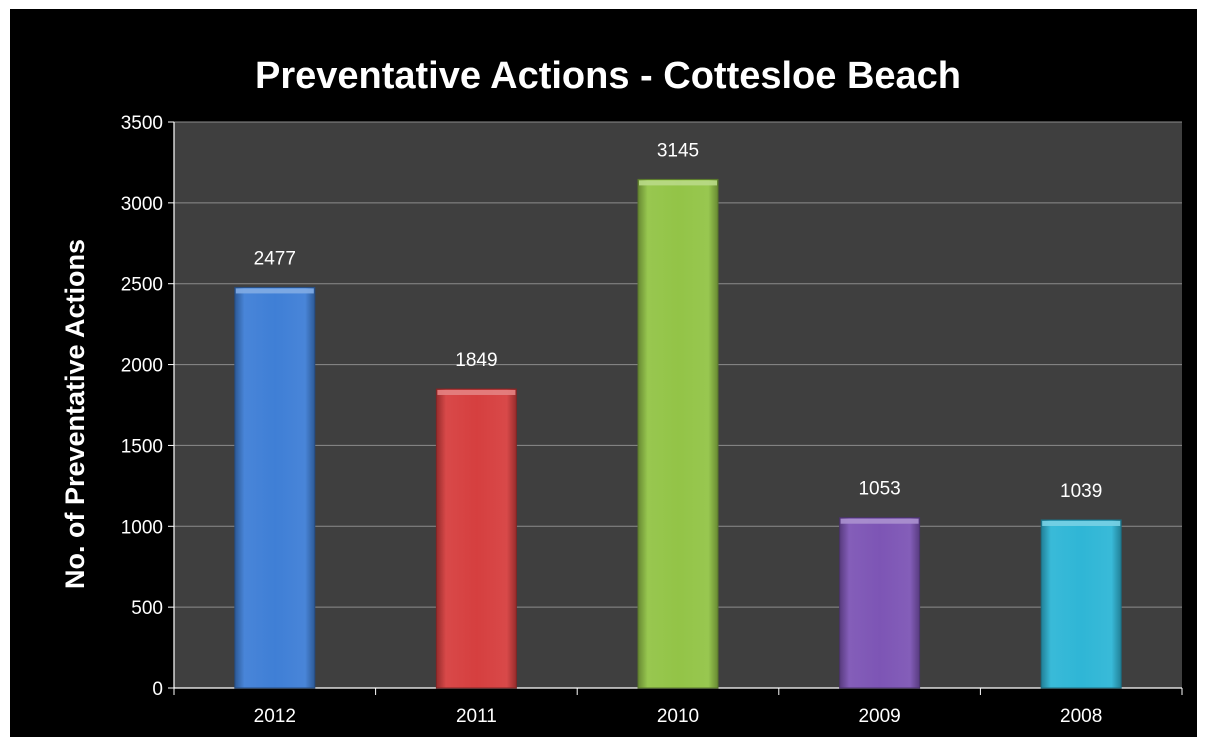 This screenshot has height=747, width=1205. I want to click on data-label-2010: 3145, so click(678, 150).